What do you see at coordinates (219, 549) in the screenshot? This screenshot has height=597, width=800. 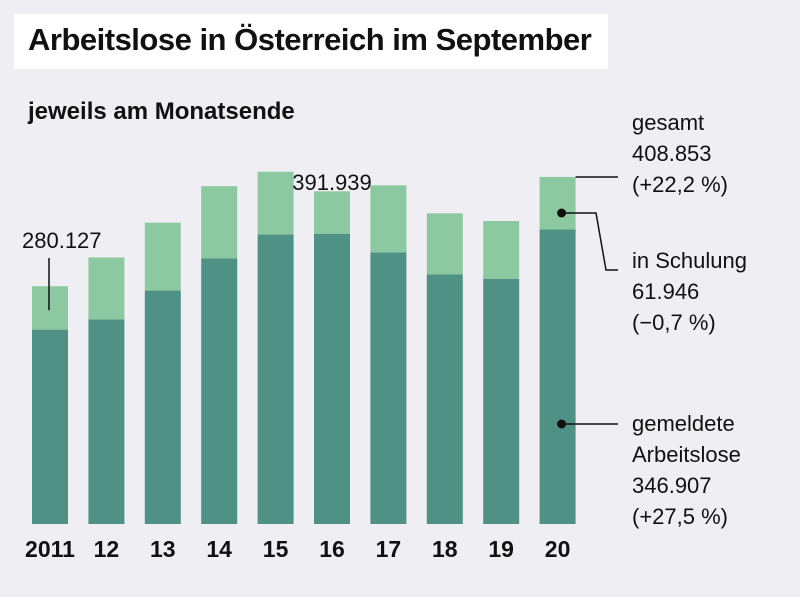 I see `x-tick-label-14: 14` at bounding box center [219, 549].